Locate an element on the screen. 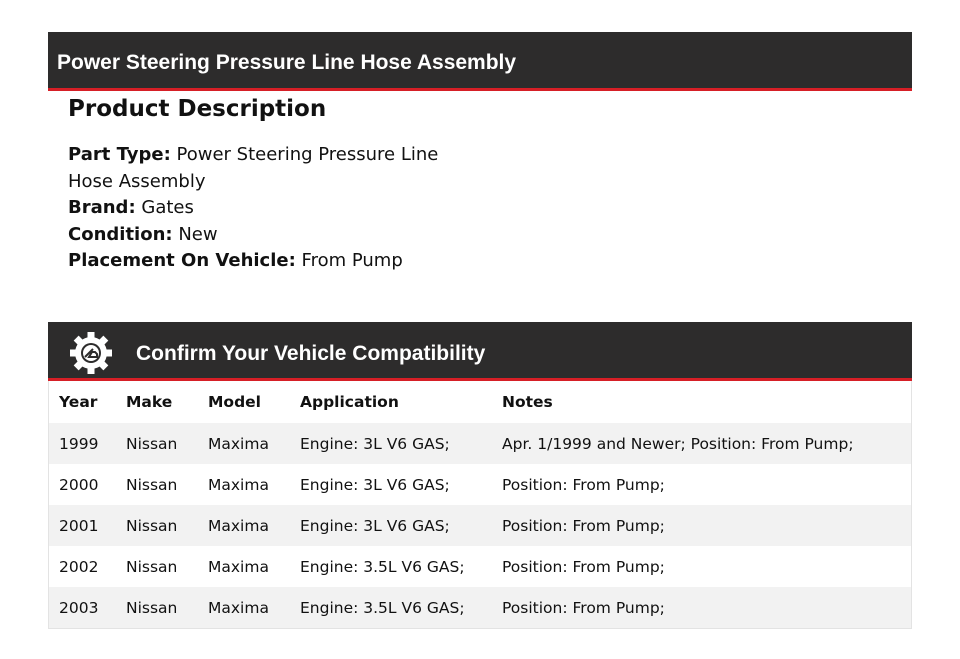 This screenshot has width=960, height=659. gear-vehicle-icon is located at coordinates (91, 353).